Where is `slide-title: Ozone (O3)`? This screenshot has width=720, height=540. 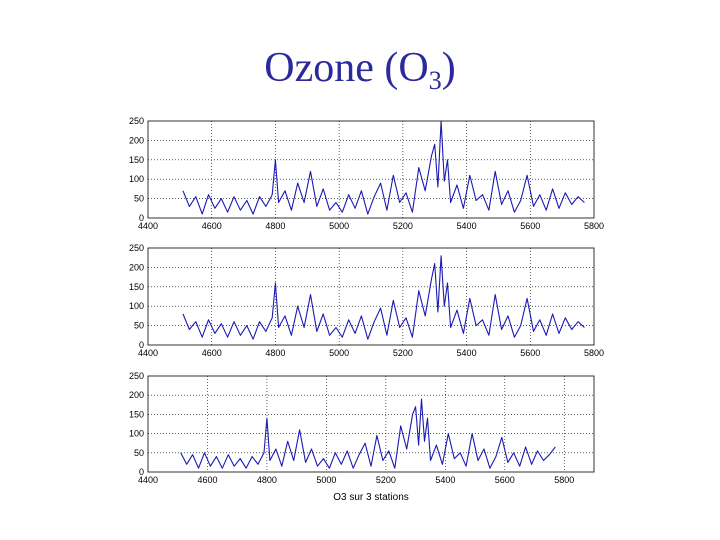 slide-title: Ozone (O3) is located at coordinates (360, 70).